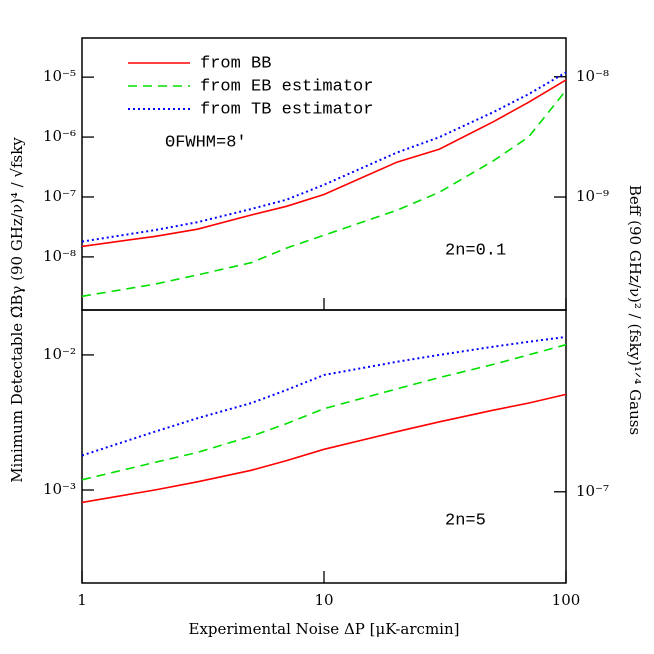 The height and width of the screenshot is (654, 654). What do you see at coordinates (475, 250) in the screenshot?
I see `annotation: 2n=0.1` at bounding box center [475, 250].